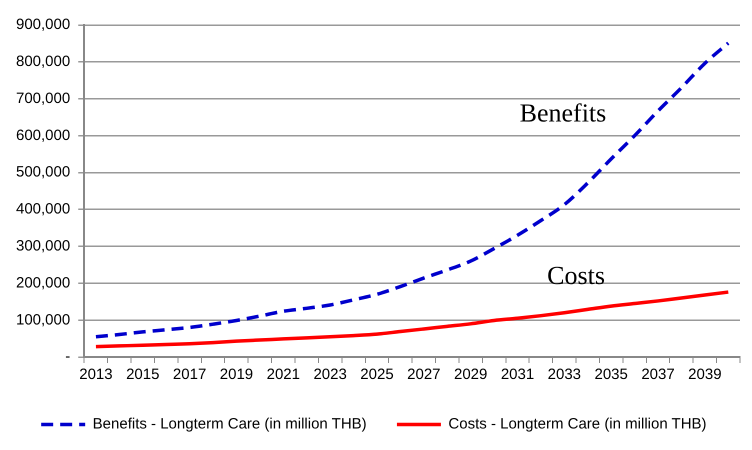  I want to click on y-tick-label: 800,000, so click(43, 61).